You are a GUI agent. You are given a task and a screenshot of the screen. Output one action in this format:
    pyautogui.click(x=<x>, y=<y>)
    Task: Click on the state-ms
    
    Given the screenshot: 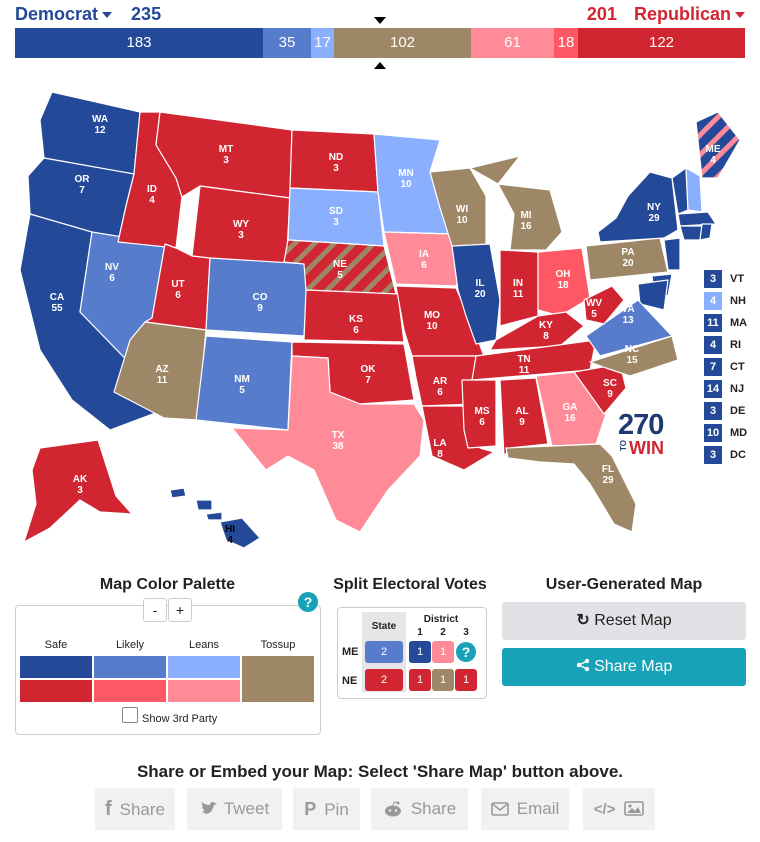 What is the action you would take?
    pyautogui.click(x=479, y=414)
    